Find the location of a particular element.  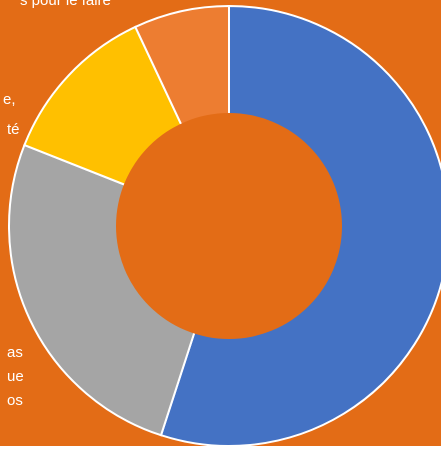

partial-label: té is located at coordinates (13, 129).